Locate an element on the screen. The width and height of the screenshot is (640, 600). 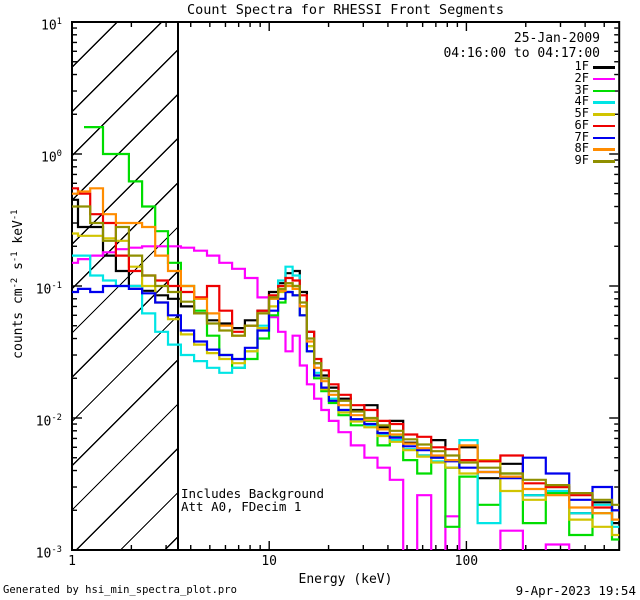
legend-entry-1F: 1F is located at coordinates (509, 66).